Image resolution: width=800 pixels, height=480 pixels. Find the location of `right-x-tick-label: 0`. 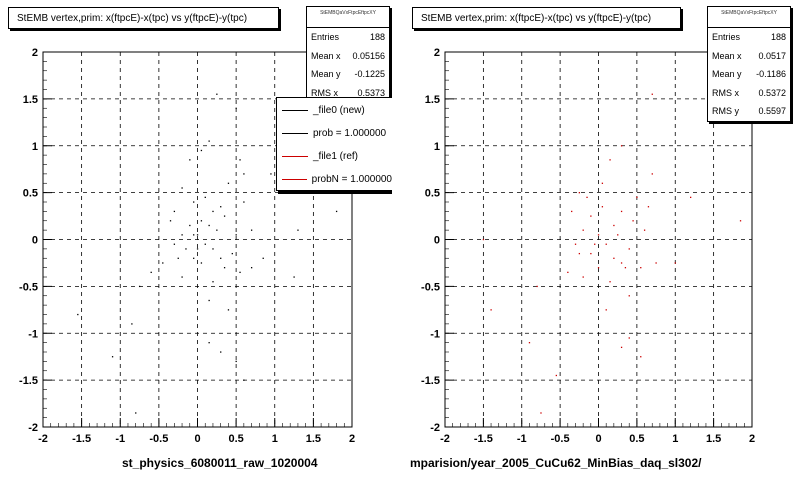

right-x-tick-label: 0 is located at coordinates (598, 439).